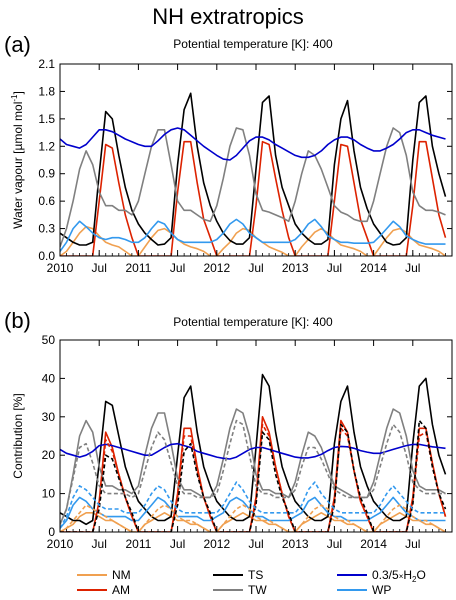 Image resolution: width=456 pixels, height=600 pixels. What do you see at coordinates (60, 544) in the screenshot?
I see `panel-b-x-tick-label: 2010` at bounding box center [60, 544].